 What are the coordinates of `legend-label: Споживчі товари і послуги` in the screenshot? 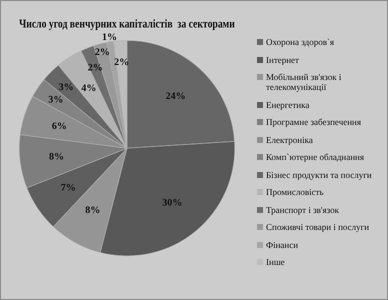 It's located at (318, 227).